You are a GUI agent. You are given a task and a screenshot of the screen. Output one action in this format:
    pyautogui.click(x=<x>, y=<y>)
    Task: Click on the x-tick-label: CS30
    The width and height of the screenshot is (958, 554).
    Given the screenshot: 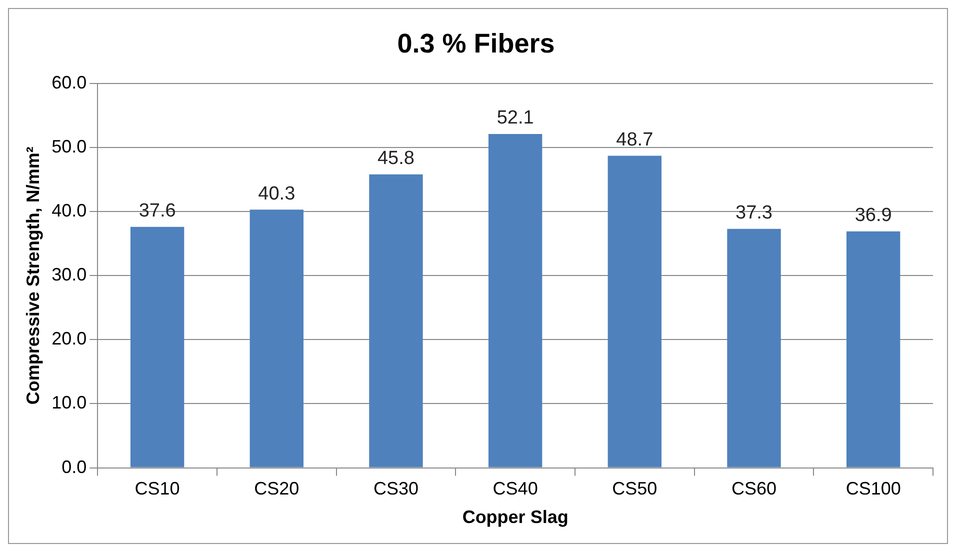 What is the action you would take?
    pyautogui.click(x=395, y=488)
    